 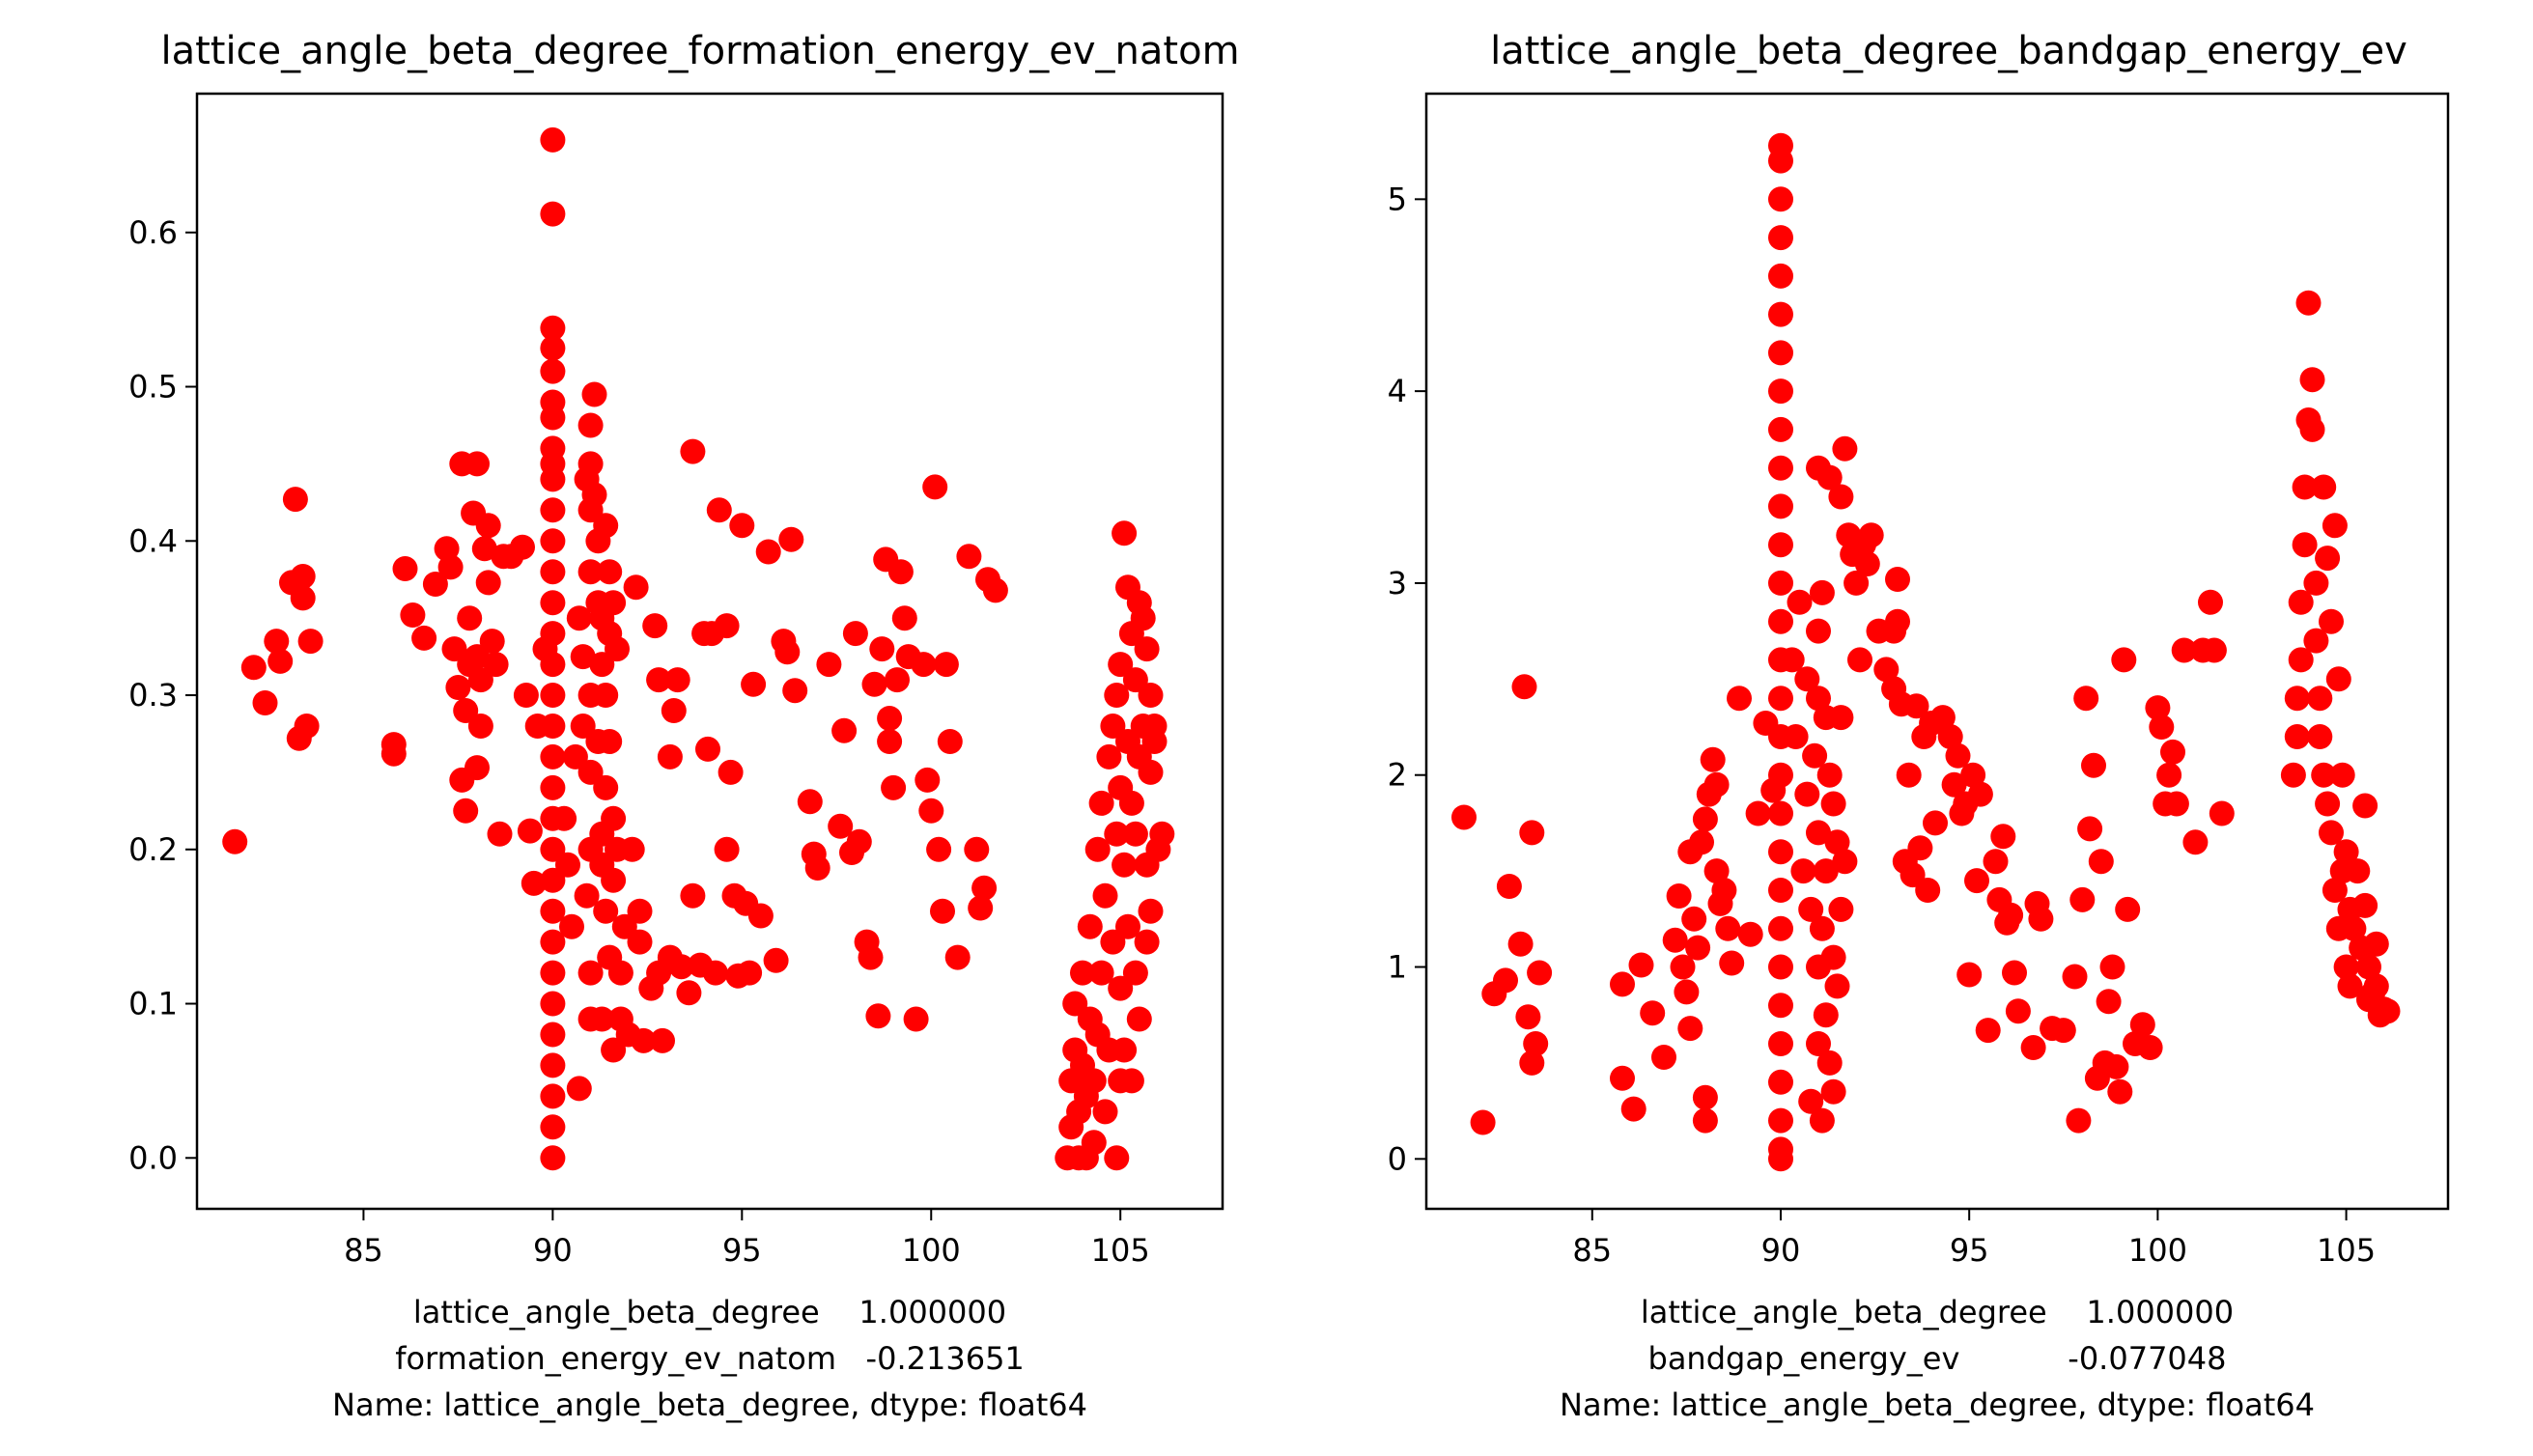 What do you see at coordinates (153, 233) in the screenshot?
I see `y-tick-label: 0.6` at bounding box center [153, 233].